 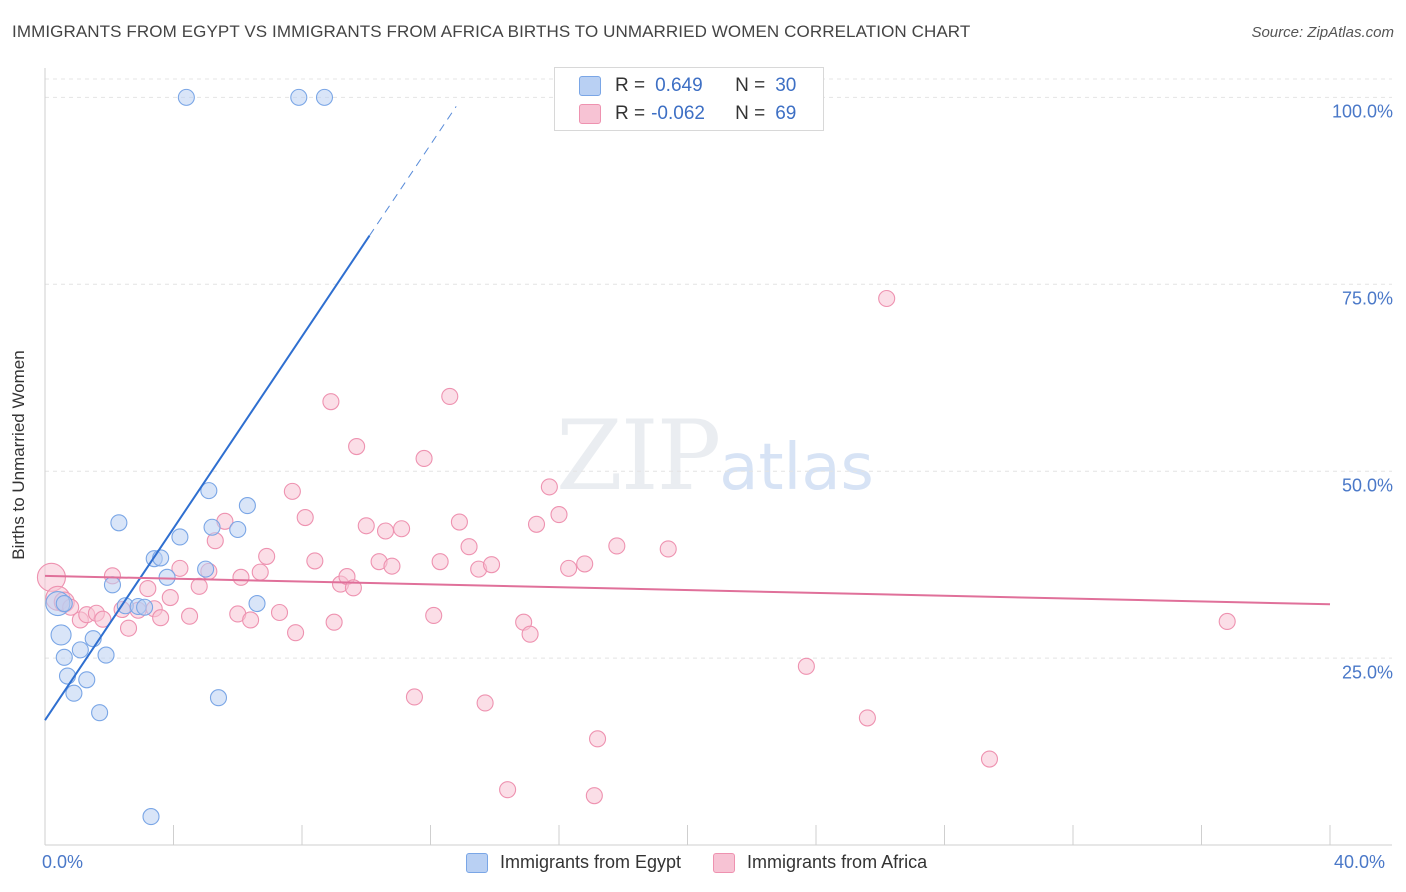 I want to click on y-tick-label: 25.0%, so click(x=1367, y=672).